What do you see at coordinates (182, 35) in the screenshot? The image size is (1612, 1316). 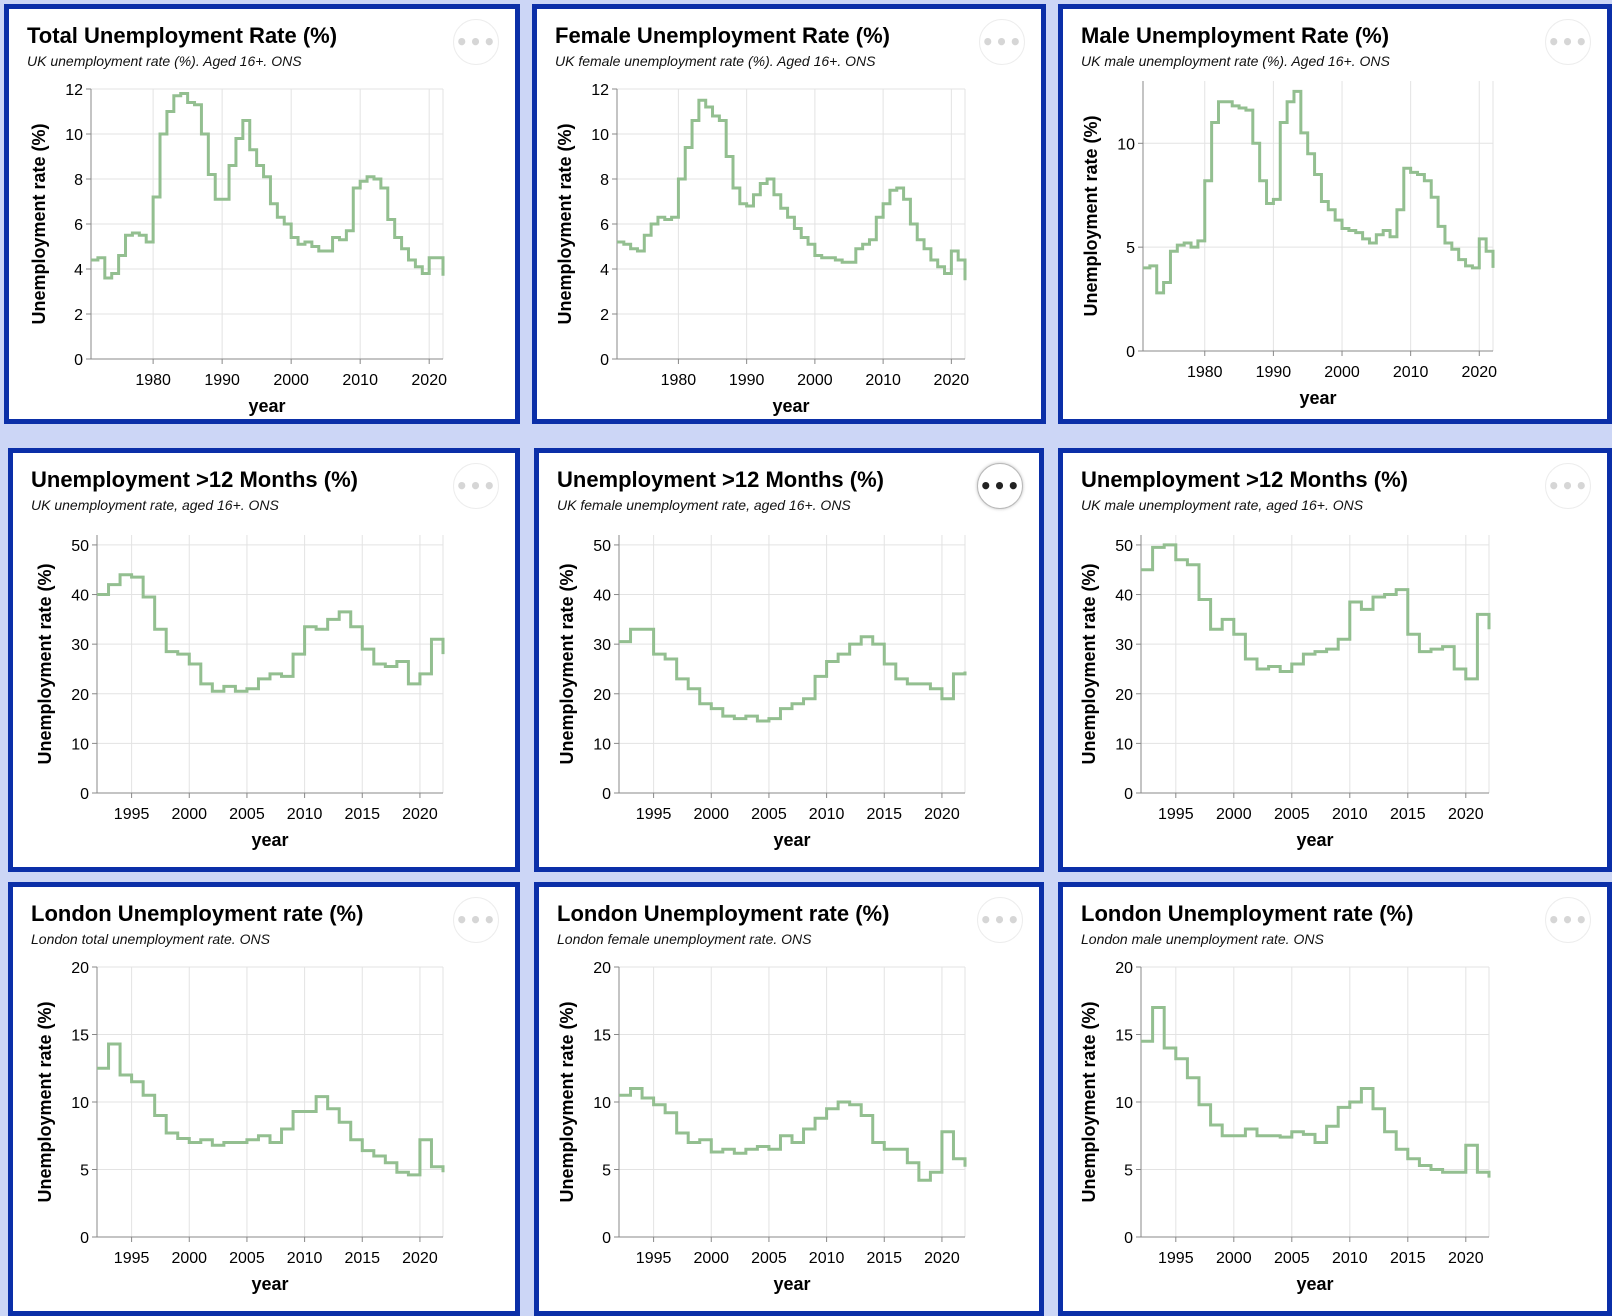 I see `chart-title: Total Unemployment Rate (%)` at bounding box center [182, 35].